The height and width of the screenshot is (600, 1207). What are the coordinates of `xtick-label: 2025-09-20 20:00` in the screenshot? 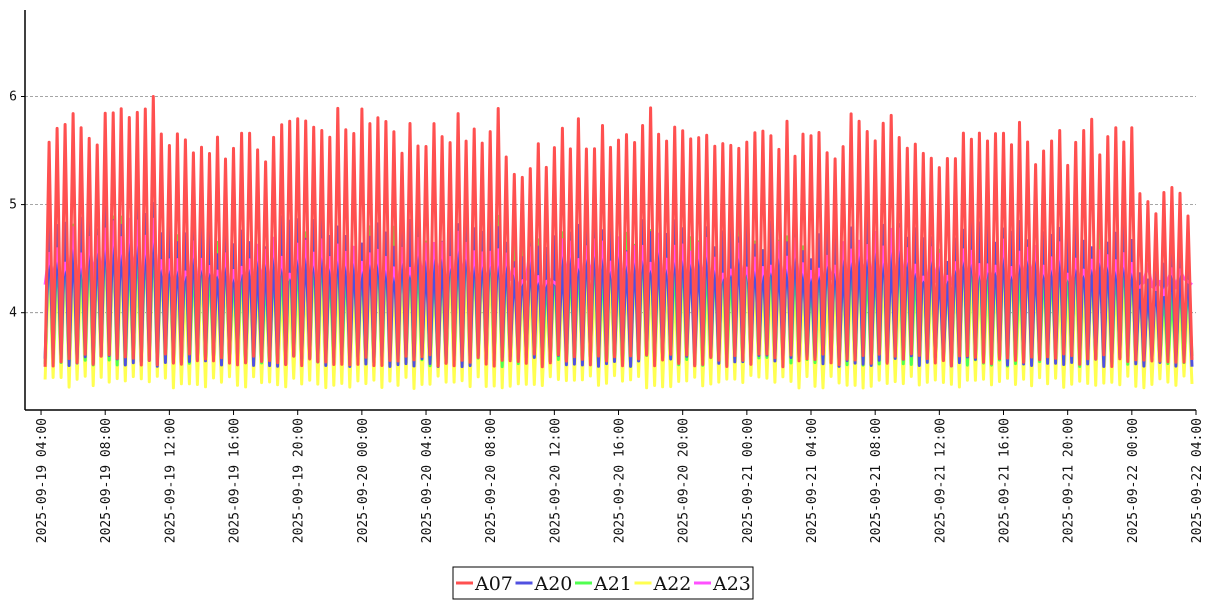 It's located at (684, 480).